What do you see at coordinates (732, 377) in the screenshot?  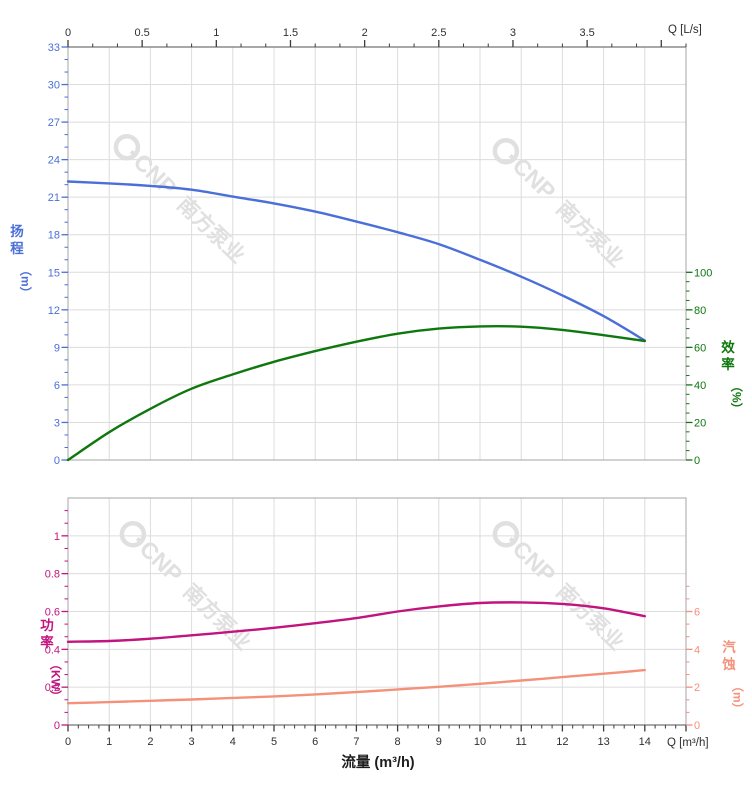 I see `efficiency-axis-title: 效率 （%）` at bounding box center [732, 377].